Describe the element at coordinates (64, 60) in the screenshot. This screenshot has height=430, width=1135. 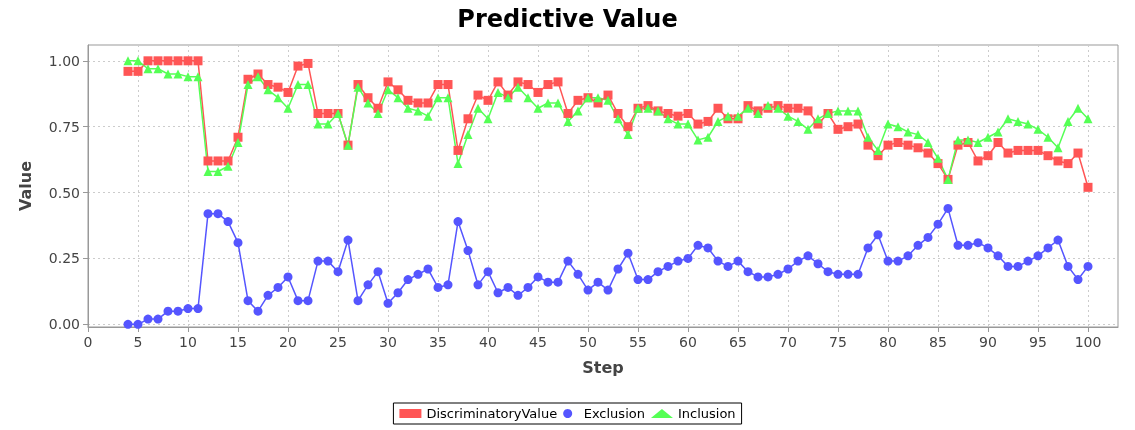
I see `y-tick-label: 1.00` at that location.